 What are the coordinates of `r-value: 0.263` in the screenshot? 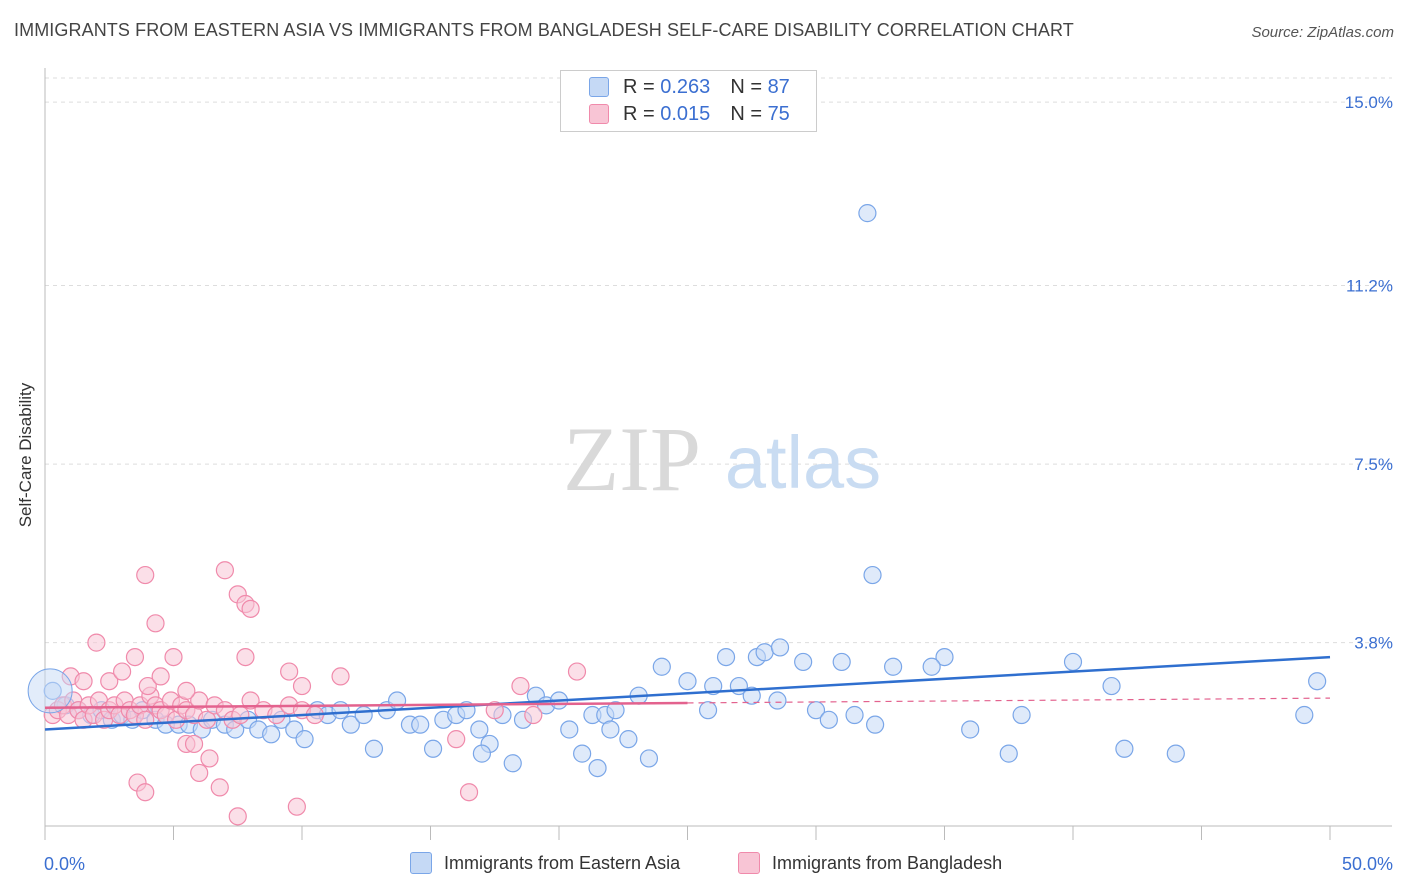 It's located at (685, 86).